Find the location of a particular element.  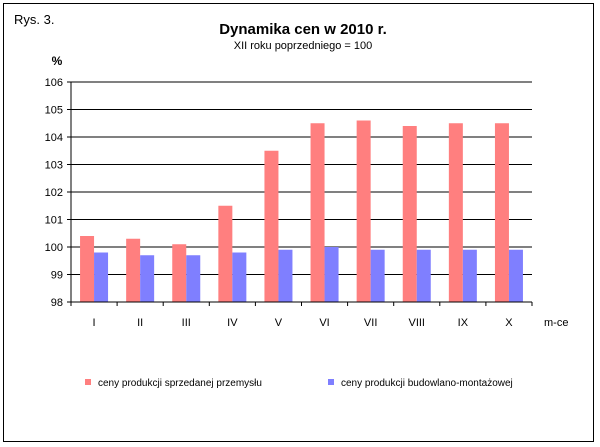

y-tick-labels: 98 99 100 101 102 103 104 105 106 is located at coordinates (54, 193).